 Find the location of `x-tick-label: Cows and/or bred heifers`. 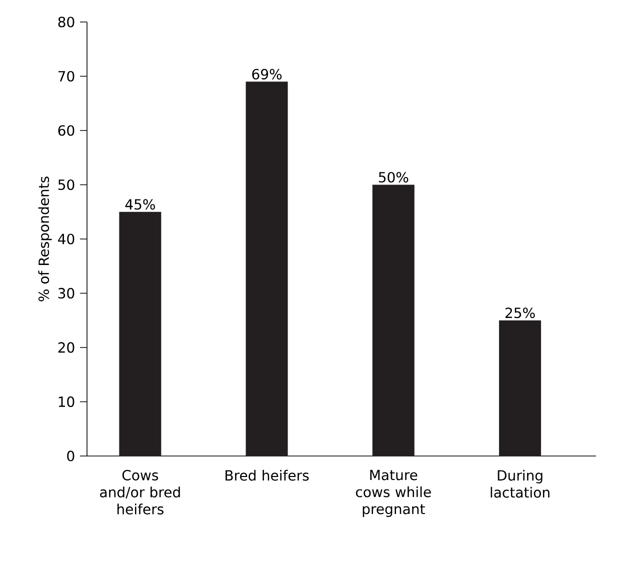

x-tick-label: Cows and/or bred heifers is located at coordinates (140, 492).